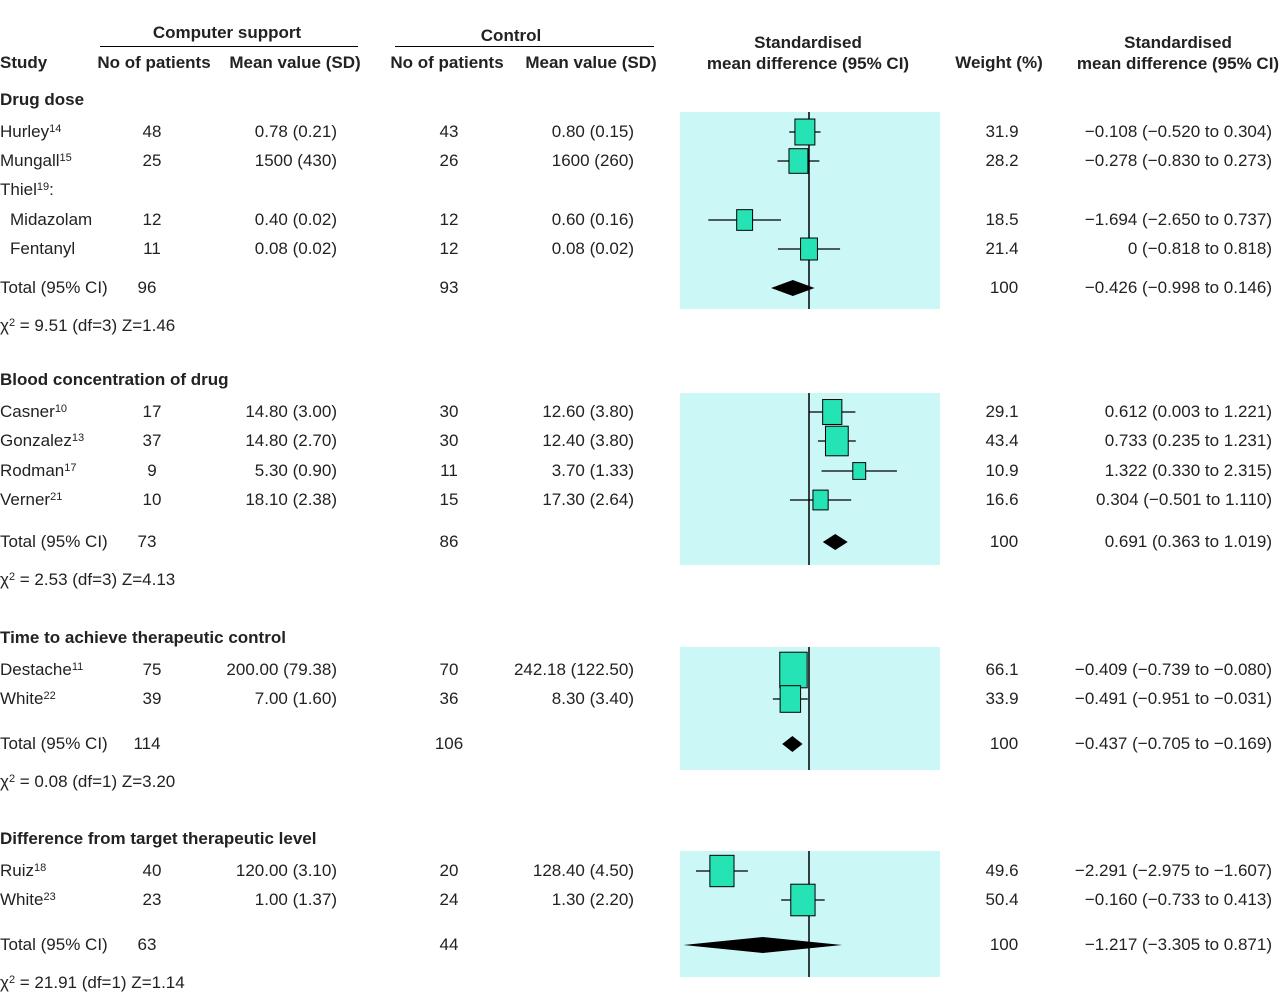 The height and width of the screenshot is (994, 1280). What do you see at coordinates (114, 379) in the screenshot?
I see `group-title: Blood concentration of drug` at bounding box center [114, 379].